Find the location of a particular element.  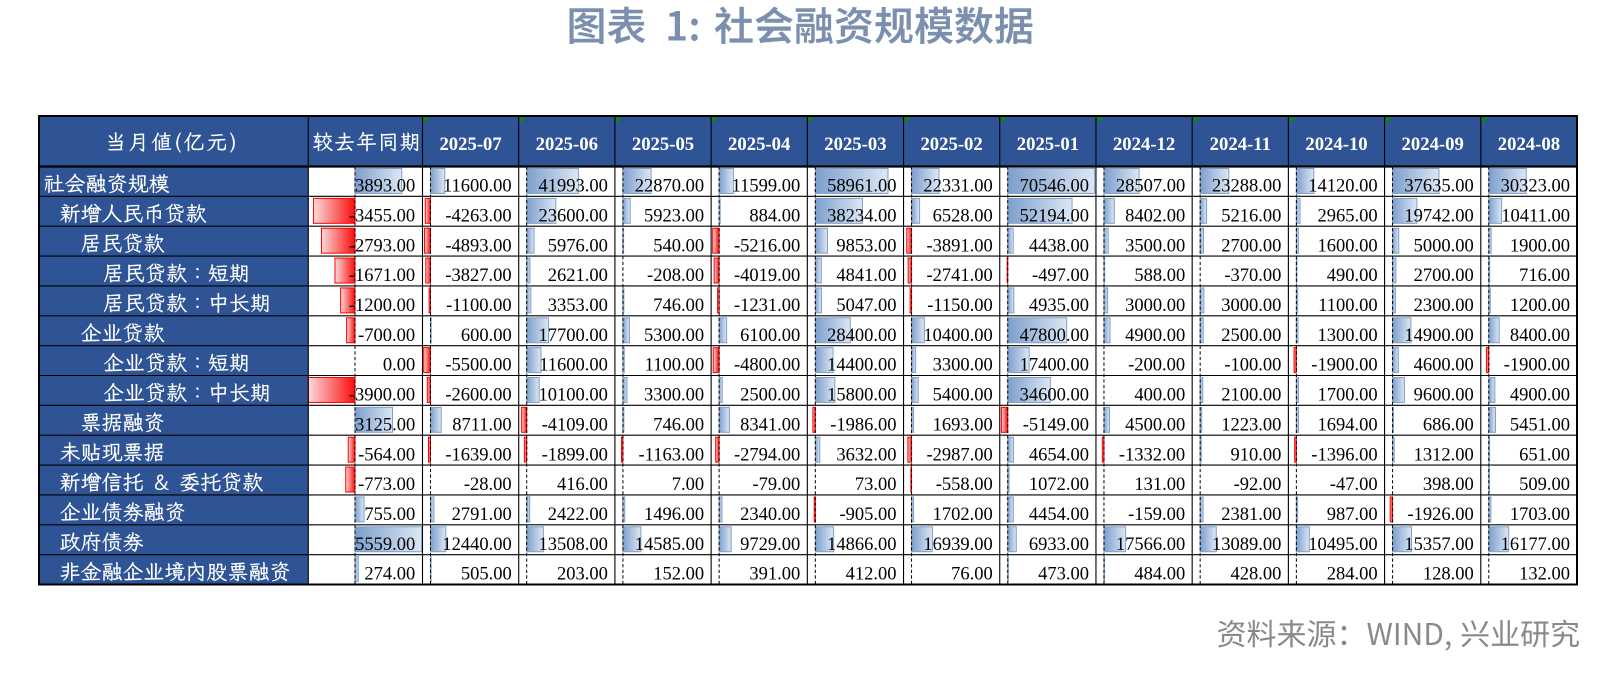

svg-text: 0.00 is located at coordinates (399, 366).